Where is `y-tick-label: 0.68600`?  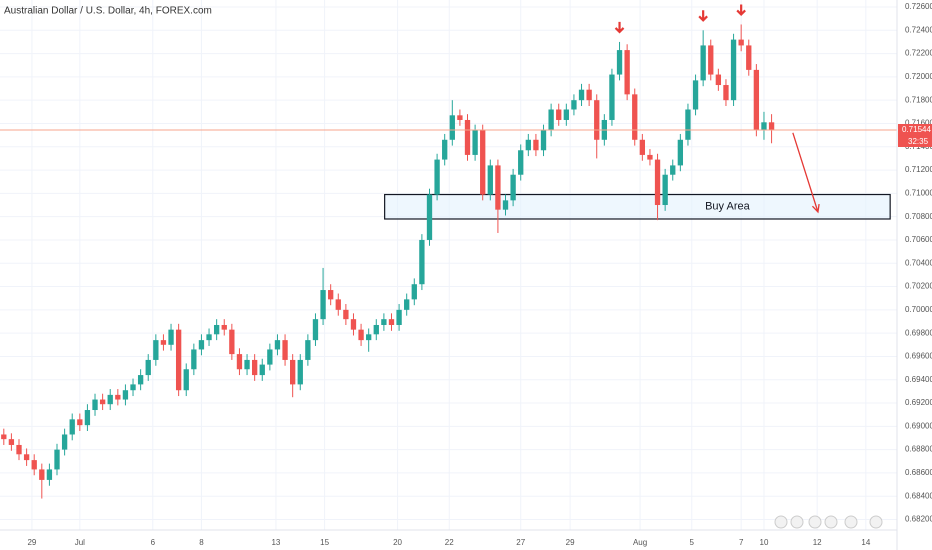 y-tick-label: 0.68600 is located at coordinates (918, 472).